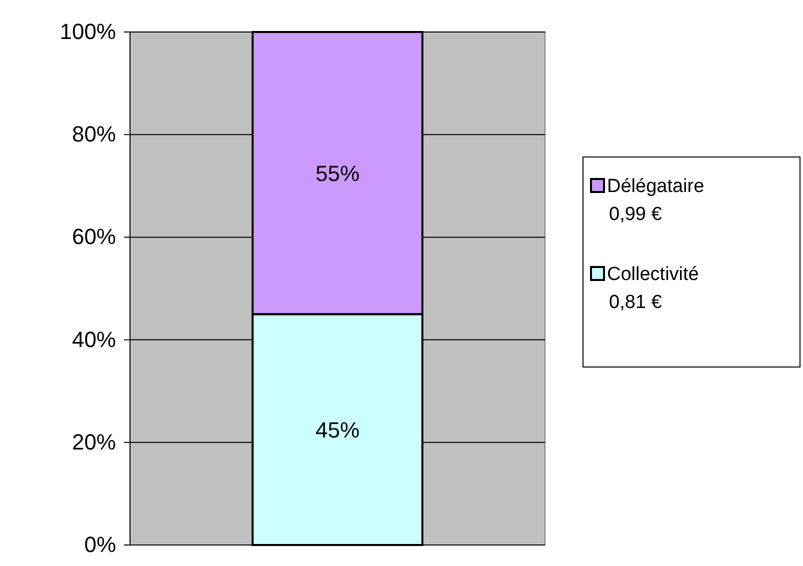 This screenshot has height=566, width=803. I want to click on y-tick-label: 80%, so click(94, 134).